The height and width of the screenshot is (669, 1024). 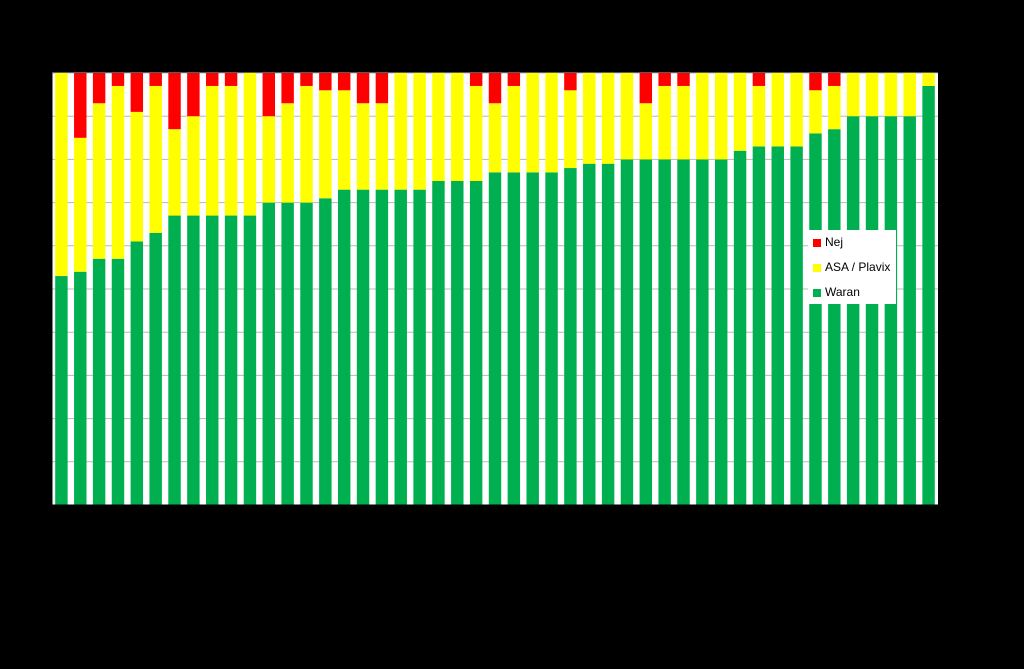 I want to click on legend-label: ASA / Plavix, so click(x=857, y=267).